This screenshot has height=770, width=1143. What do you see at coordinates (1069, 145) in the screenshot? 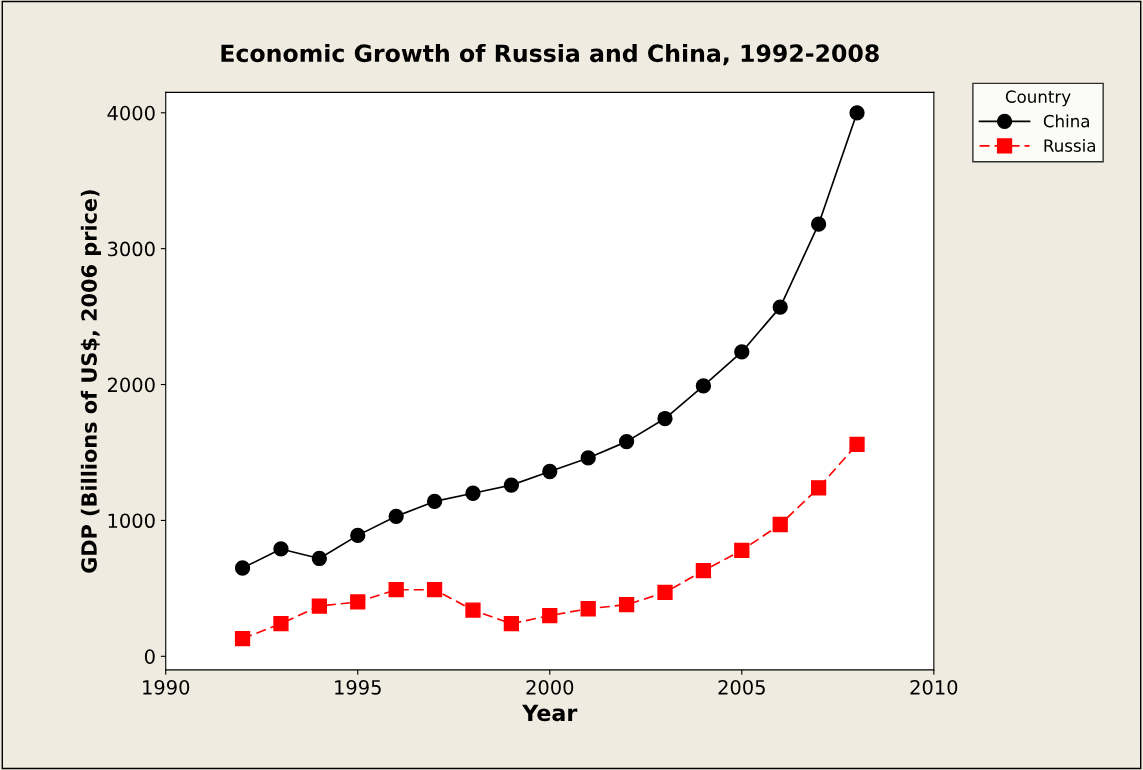
I see `legend-label: Russia` at bounding box center [1069, 145].